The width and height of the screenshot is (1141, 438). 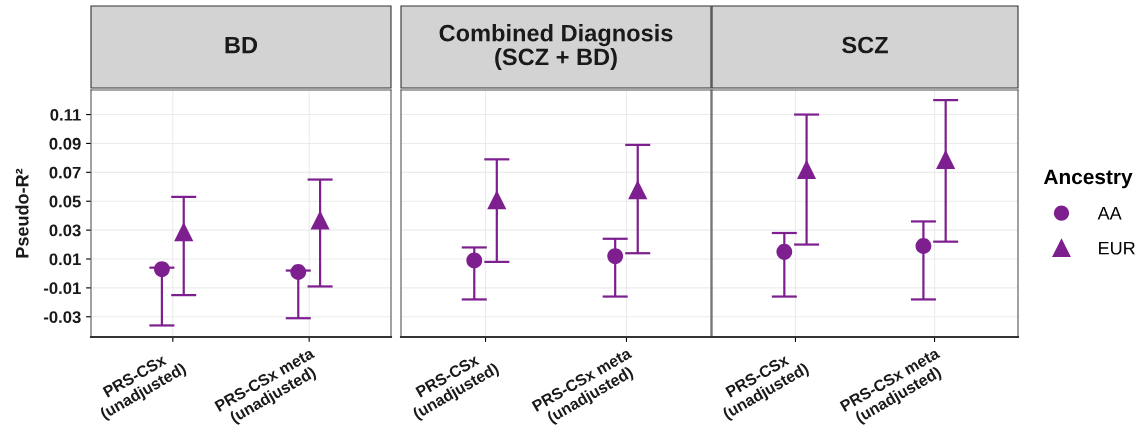 I want to click on y-tick-label: 0.09, so click(x=65, y=143).